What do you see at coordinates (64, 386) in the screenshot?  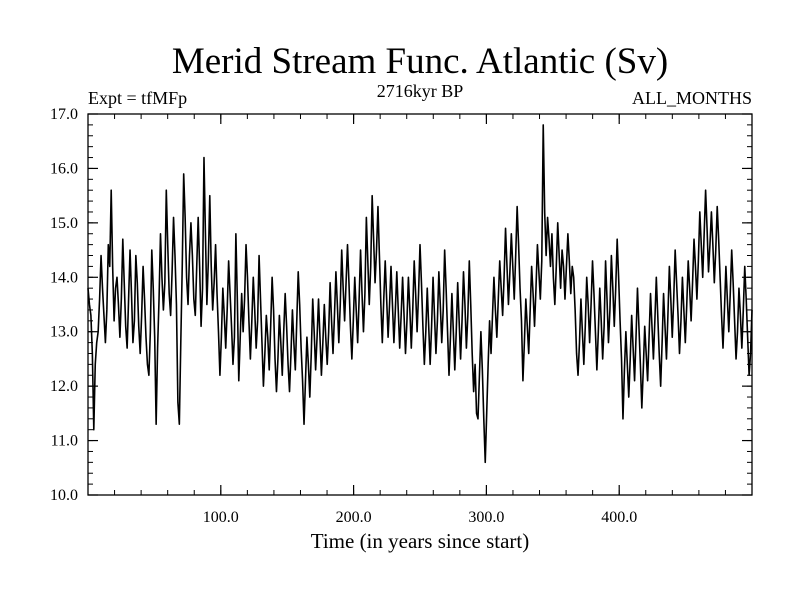 I see `y-tick-label: 12.0` at bounding box center [64, 386].